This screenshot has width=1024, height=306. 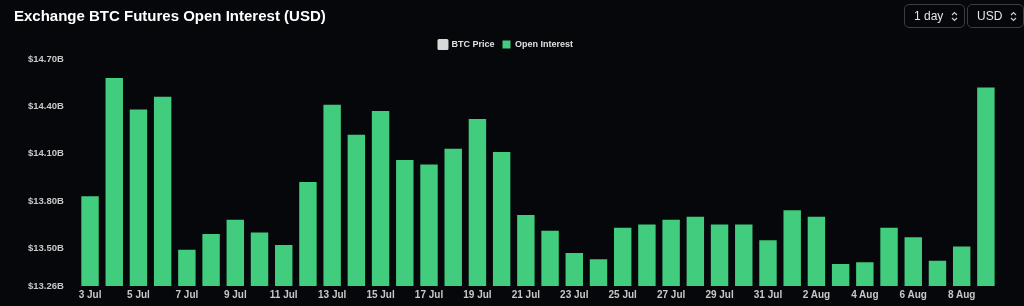 What do you see at coordinates (935, 16) in the screenshot?
I see `interval-dropdown: 1 day` at bounding box center [935, 16].